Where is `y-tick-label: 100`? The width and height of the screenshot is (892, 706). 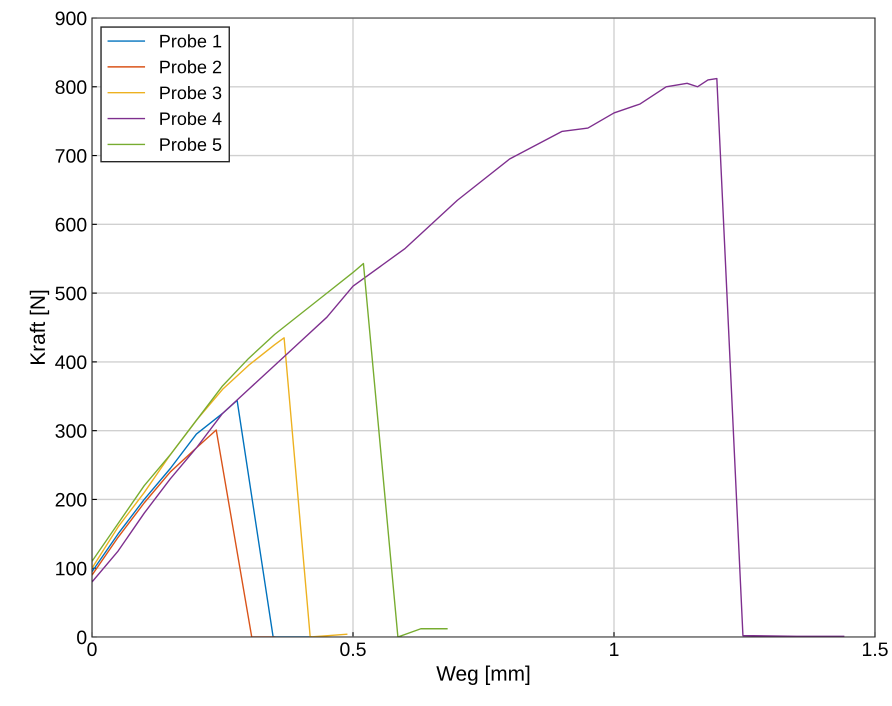 y-tick-label: 100 is located at coordinates (71, 569).